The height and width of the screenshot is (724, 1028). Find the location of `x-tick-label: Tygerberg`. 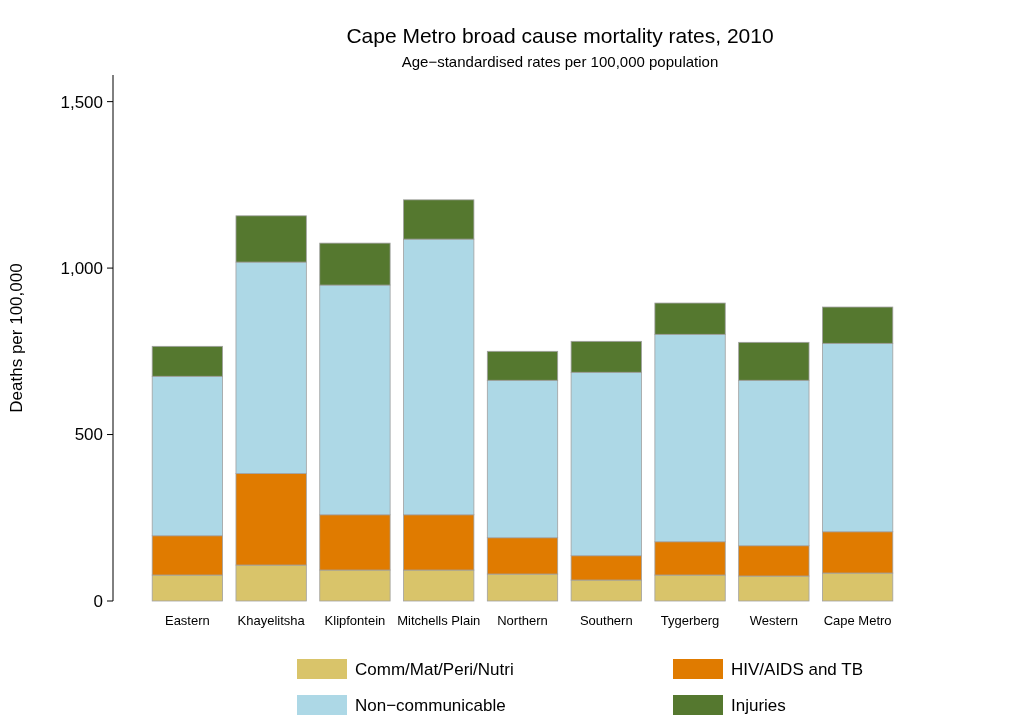

x-tick-label: Tygerberg is located at coordinates (690, 620).